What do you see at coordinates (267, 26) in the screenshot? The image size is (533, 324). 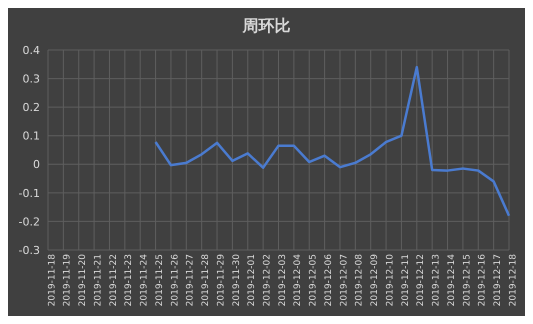 I see `chart-title: 周环比` at bounding box center [267, 26].